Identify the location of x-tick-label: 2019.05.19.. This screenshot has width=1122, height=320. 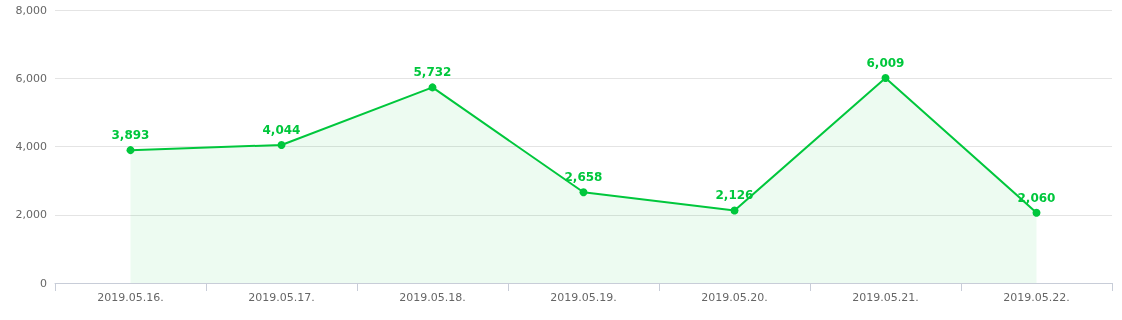
(583, 297).